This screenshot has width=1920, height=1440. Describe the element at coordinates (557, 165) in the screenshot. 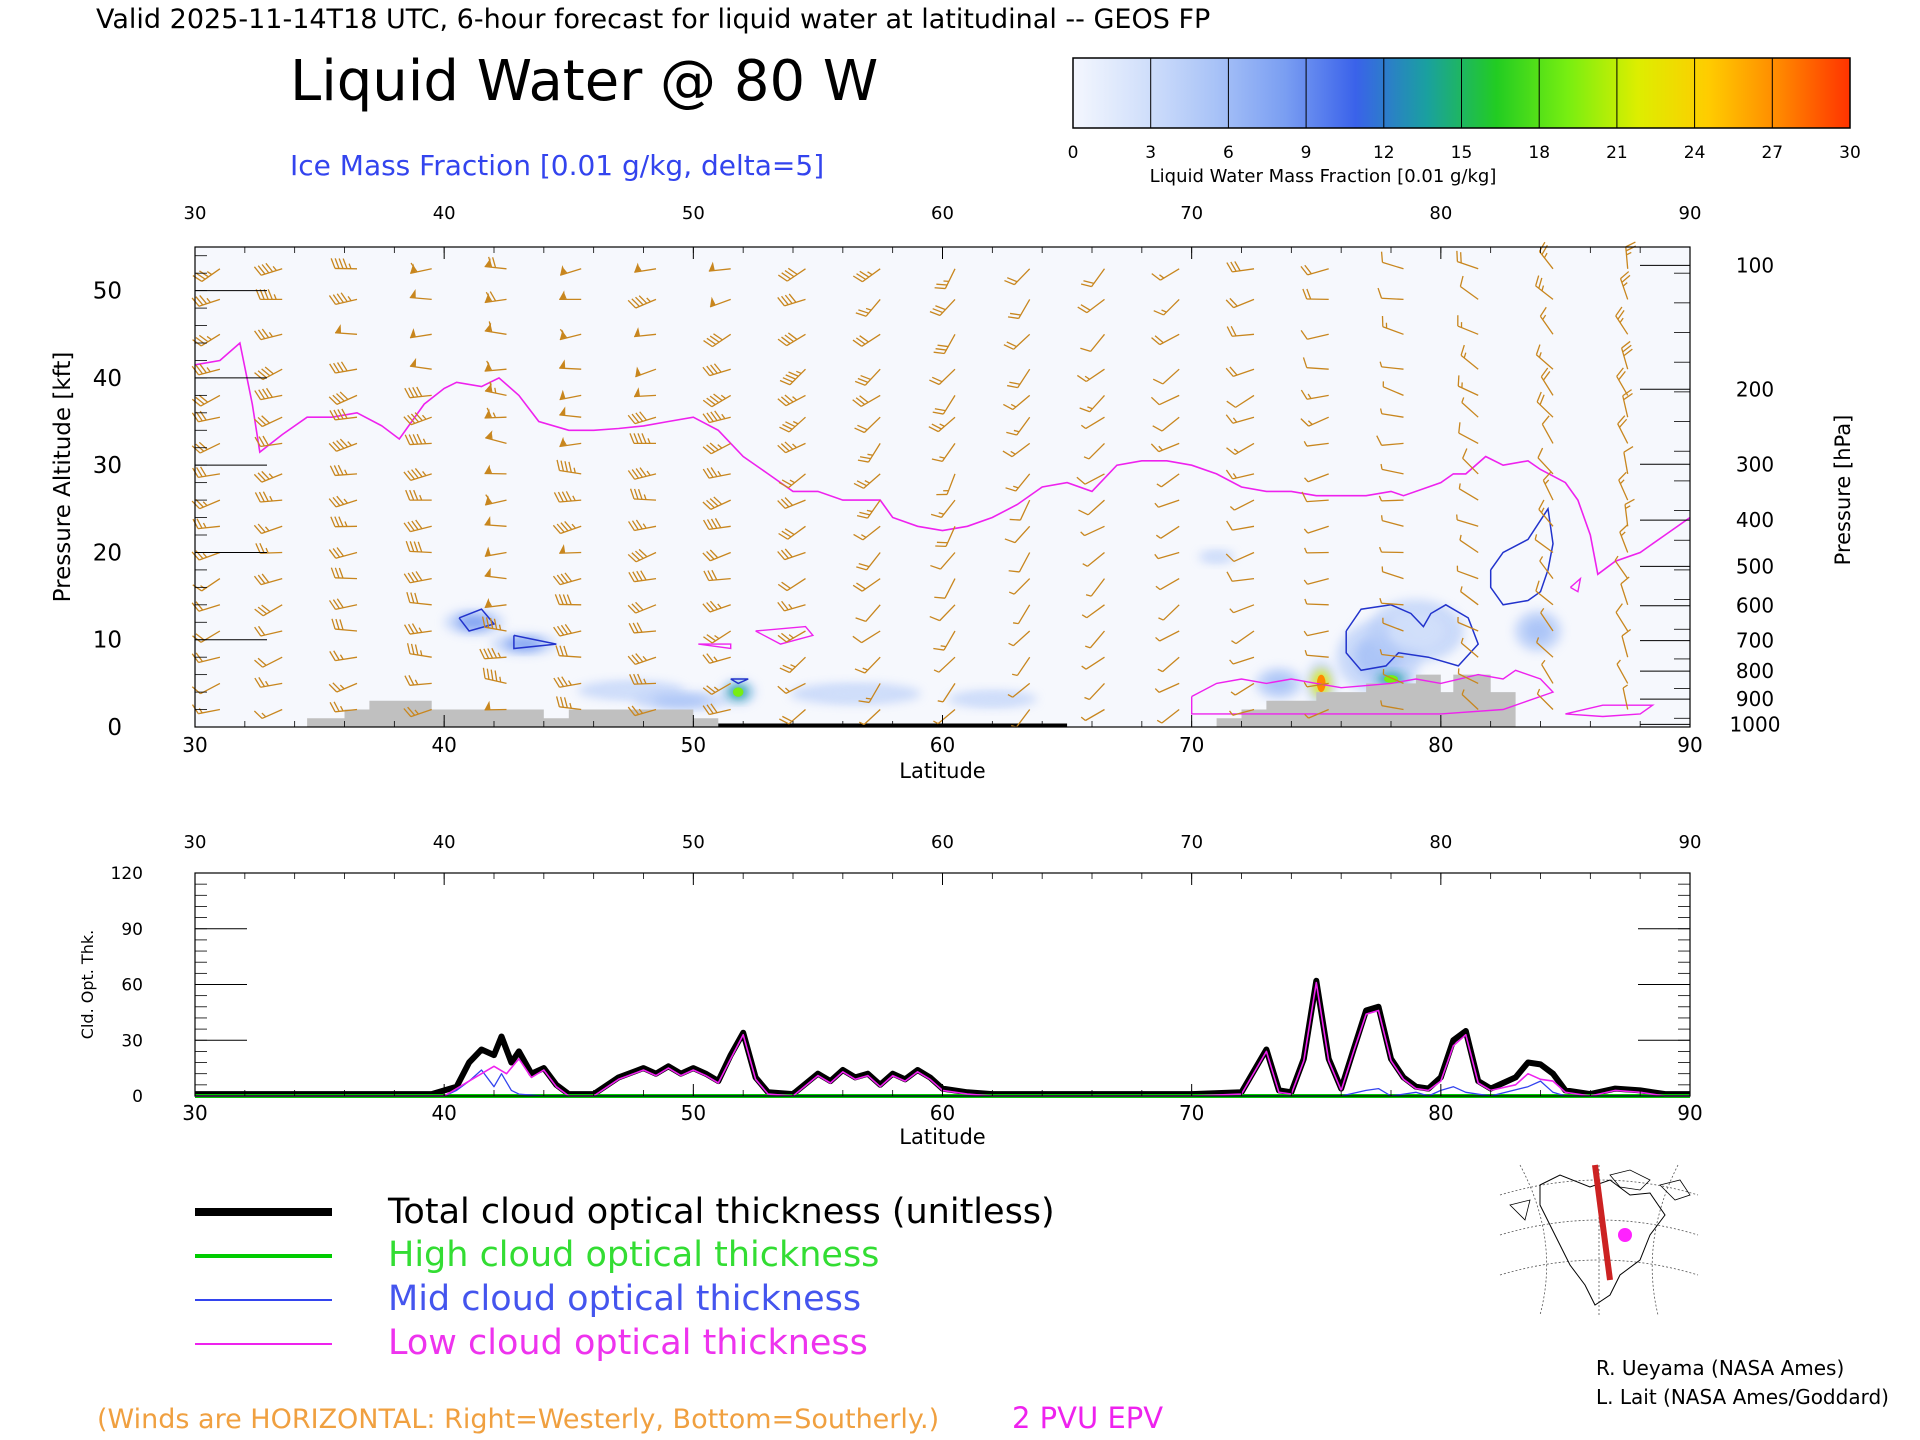

I see `subtitle: Ice Mass Fraction [0.01 g/kg, delta=5]` at that location.